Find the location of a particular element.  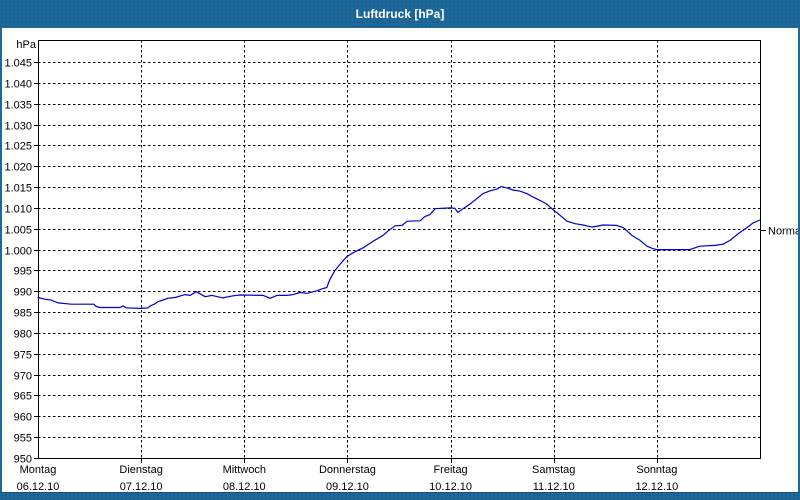

window-title: Luftdruck [hPa] is located at coordinates (400, 14).